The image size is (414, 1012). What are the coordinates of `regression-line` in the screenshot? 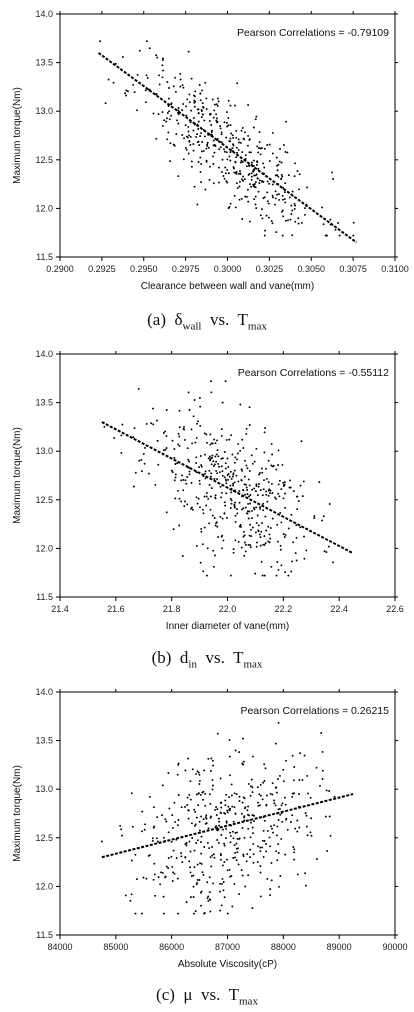 It's located at (227, 488).